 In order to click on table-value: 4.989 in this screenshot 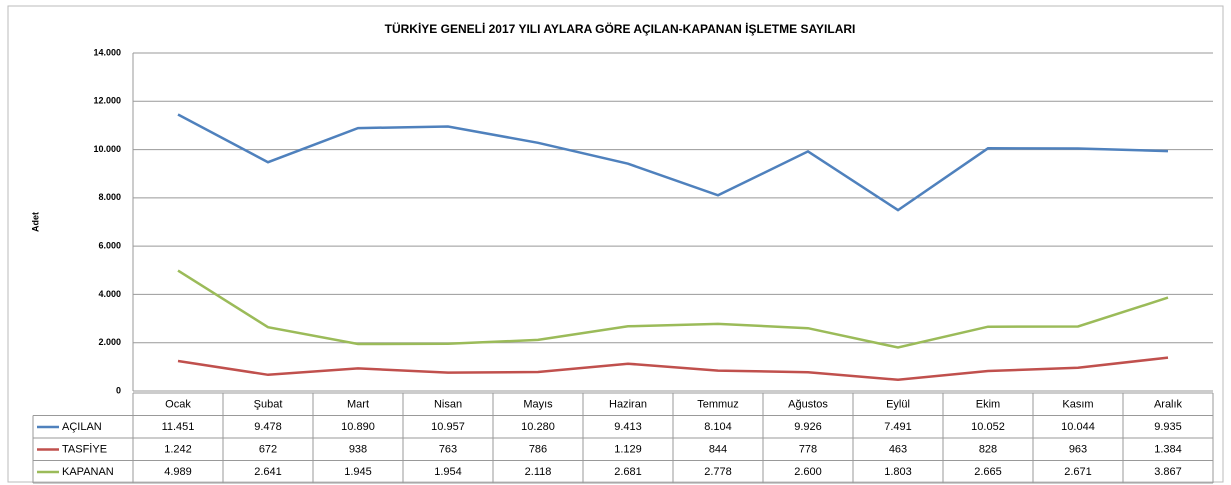, I will do `click(178, 472)`.